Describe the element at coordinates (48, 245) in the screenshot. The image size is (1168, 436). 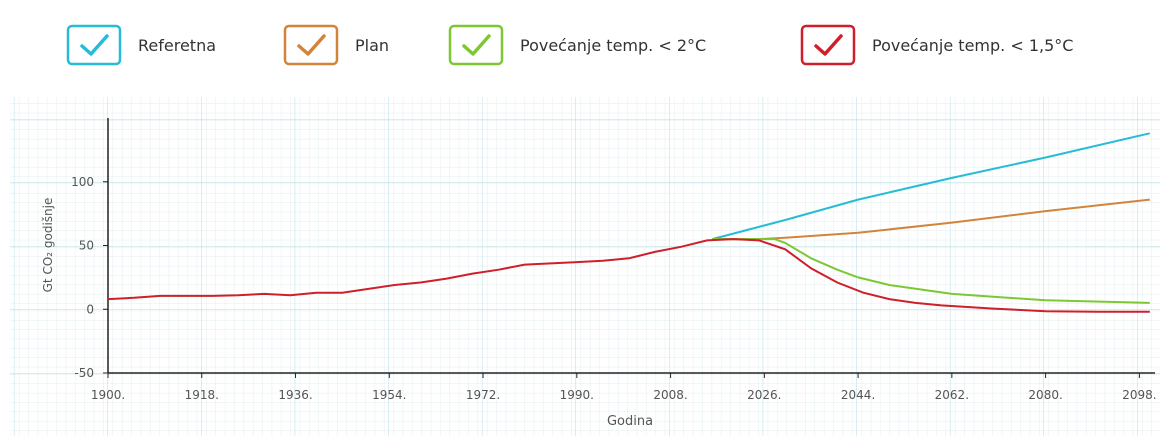
I see `y-axis-label: Gt CO₂ godišnje` at that location.